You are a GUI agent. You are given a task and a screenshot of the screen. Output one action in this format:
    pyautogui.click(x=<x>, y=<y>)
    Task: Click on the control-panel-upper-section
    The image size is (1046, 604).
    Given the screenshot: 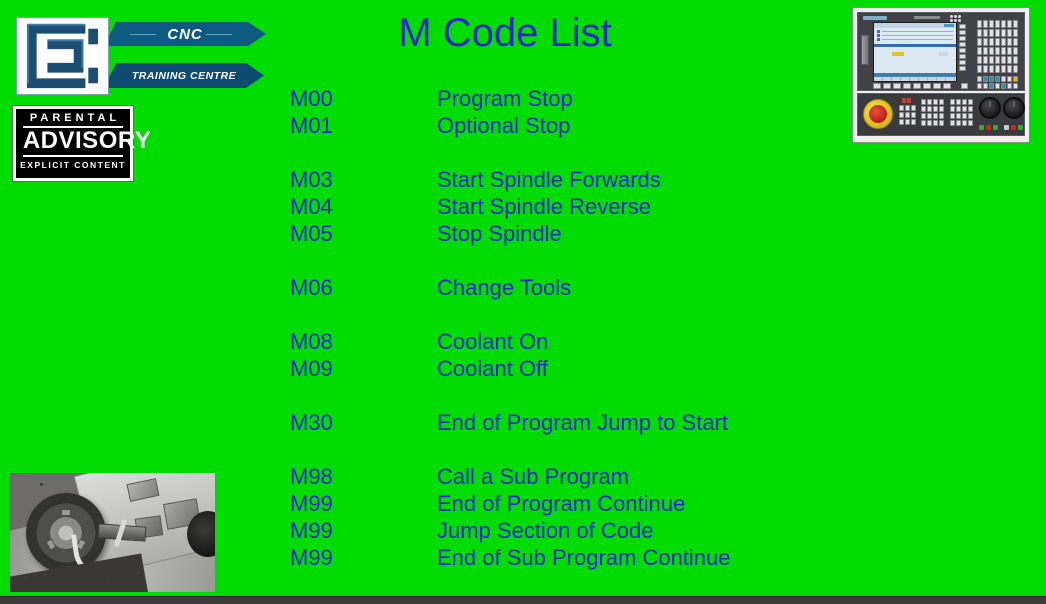 What is the action you would take?
    pyautogui.click(x=941, y=51)
    